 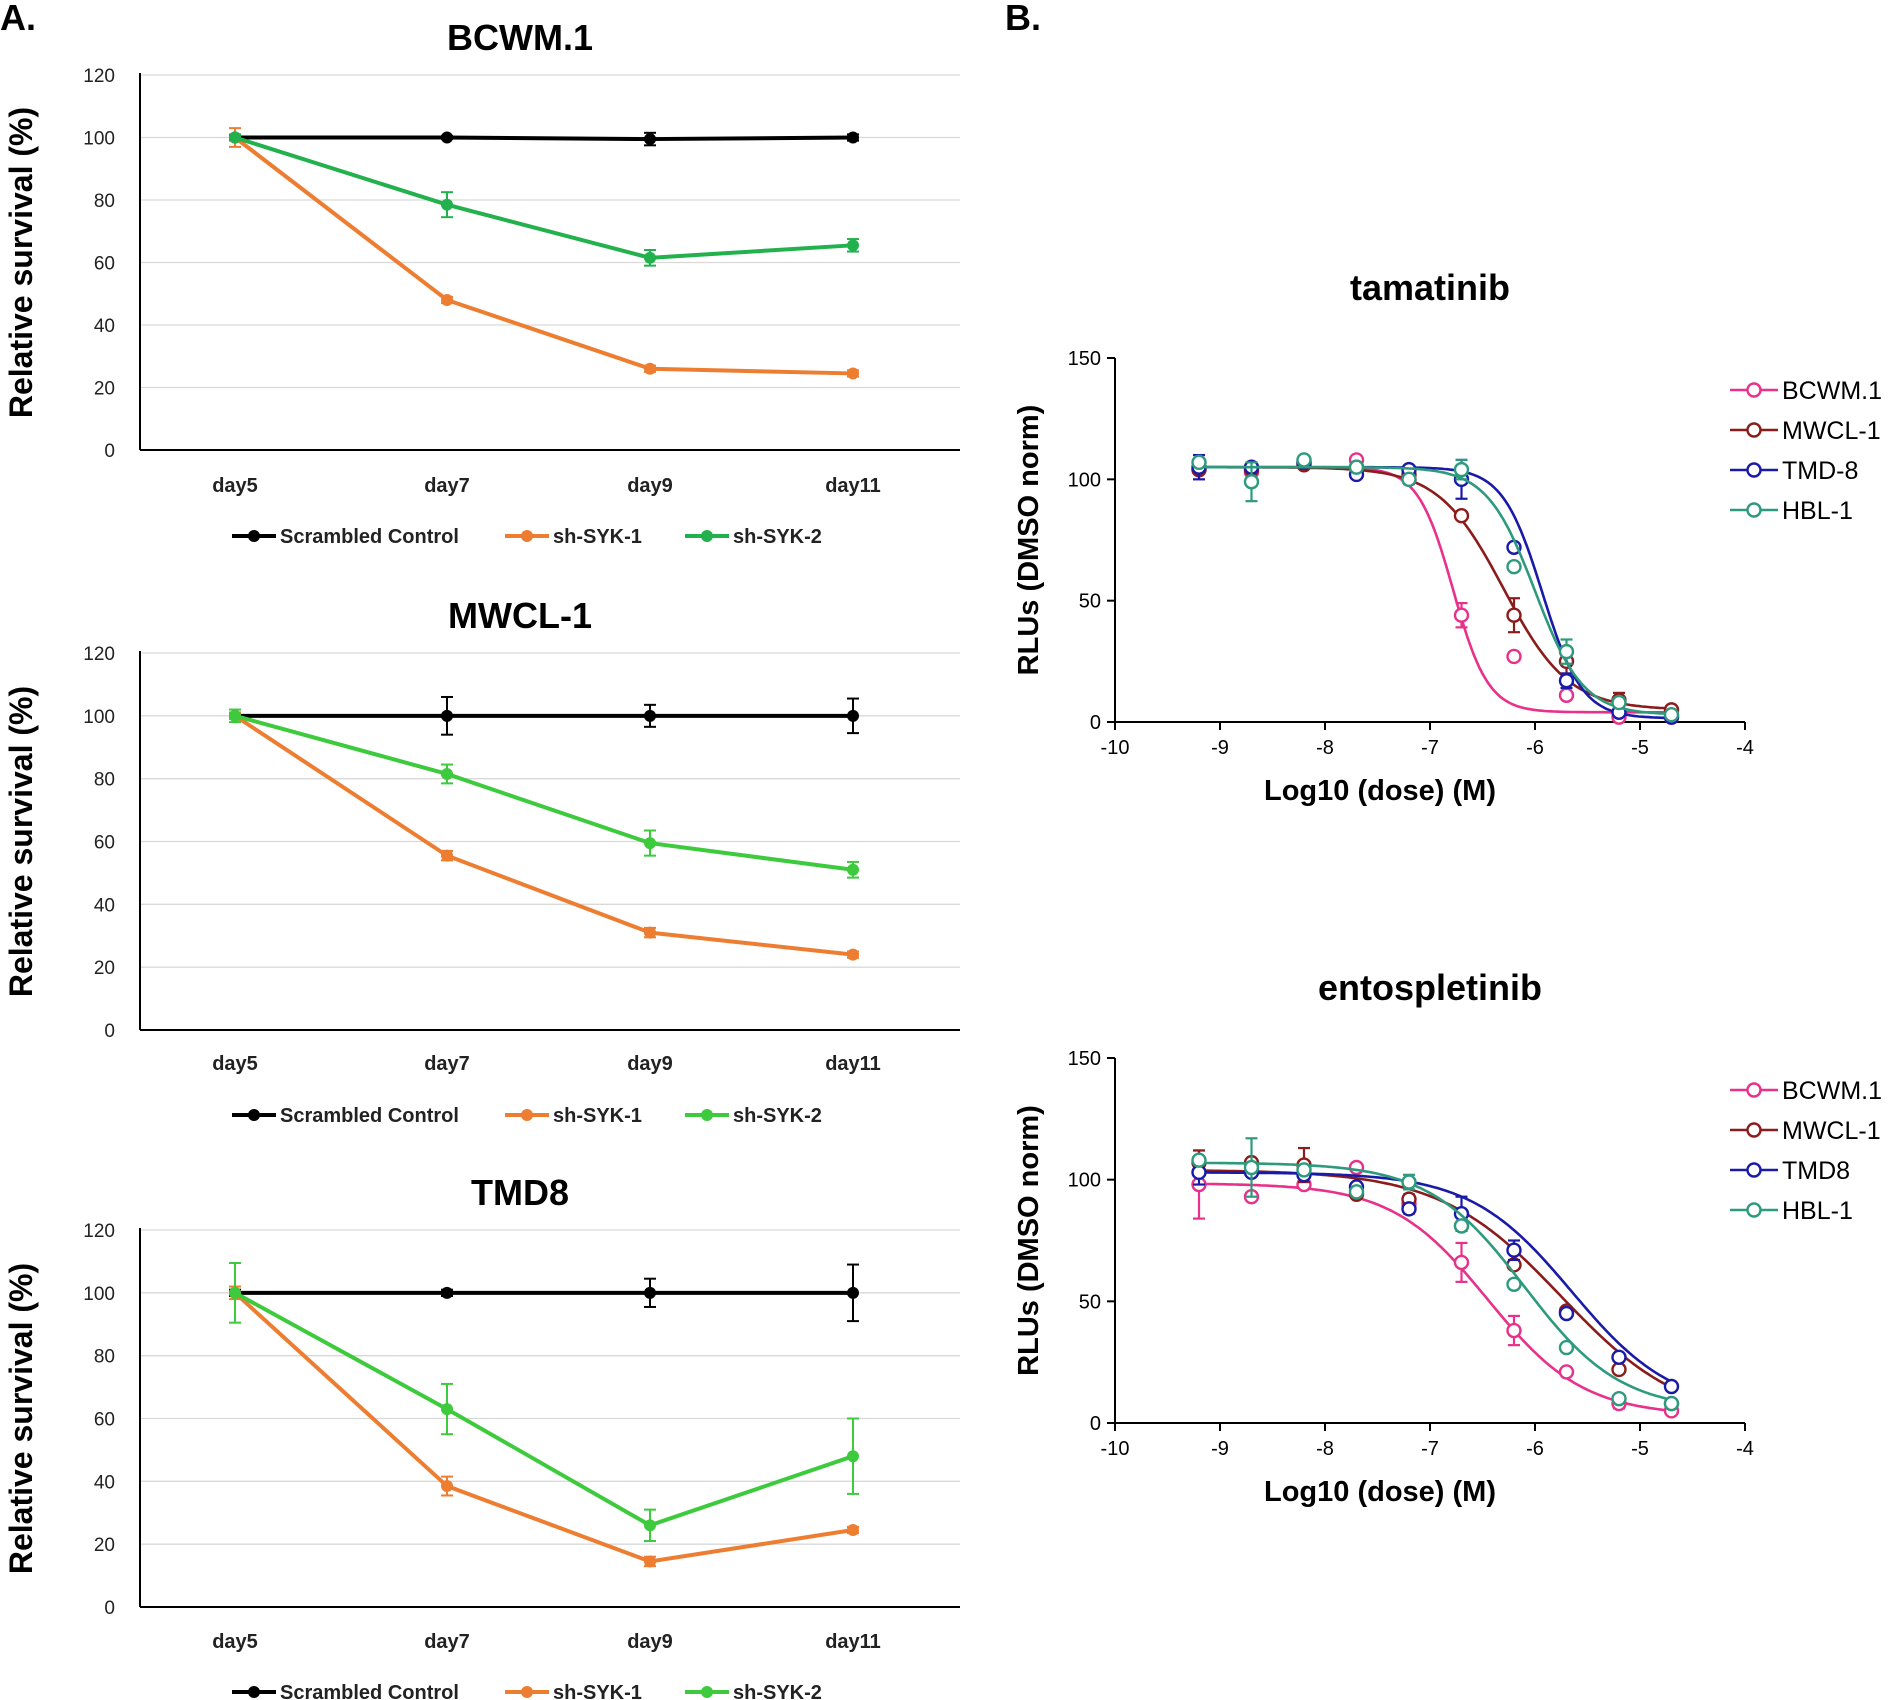 I want to click on x-tick-label: -10, so click(x=1115, y=1449).